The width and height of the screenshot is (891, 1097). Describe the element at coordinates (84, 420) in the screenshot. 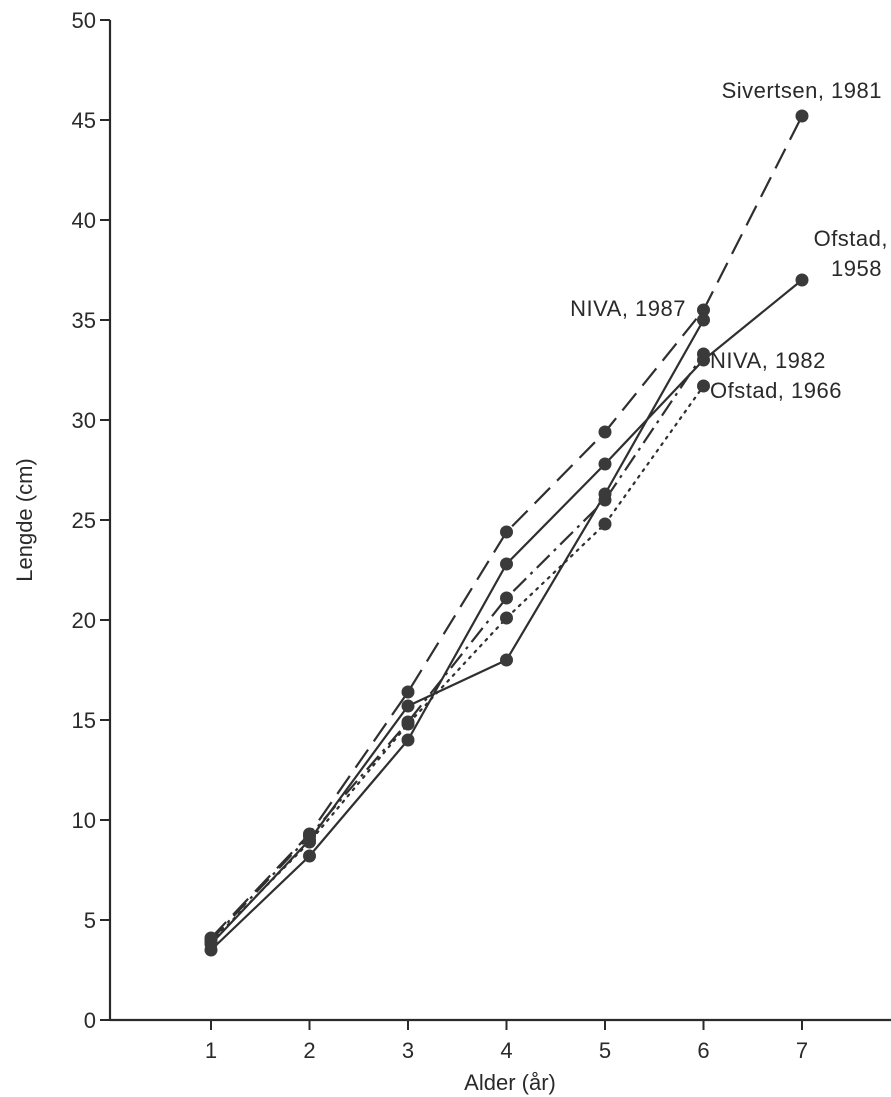

I see `y-tick-label: 30` at that location.